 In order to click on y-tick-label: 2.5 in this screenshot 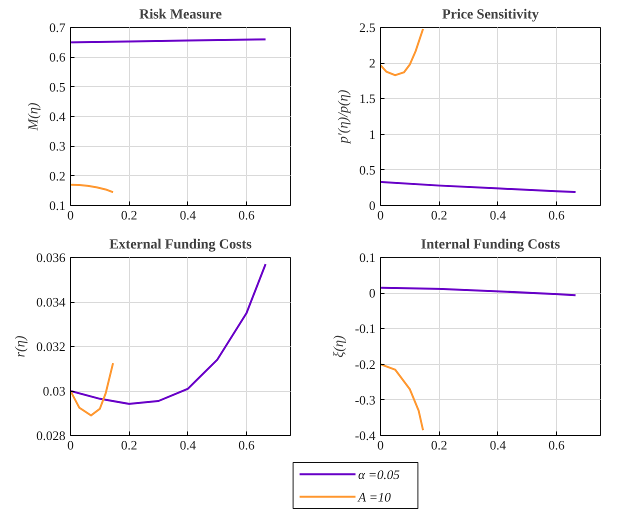, I will do `click(367, 27)`.